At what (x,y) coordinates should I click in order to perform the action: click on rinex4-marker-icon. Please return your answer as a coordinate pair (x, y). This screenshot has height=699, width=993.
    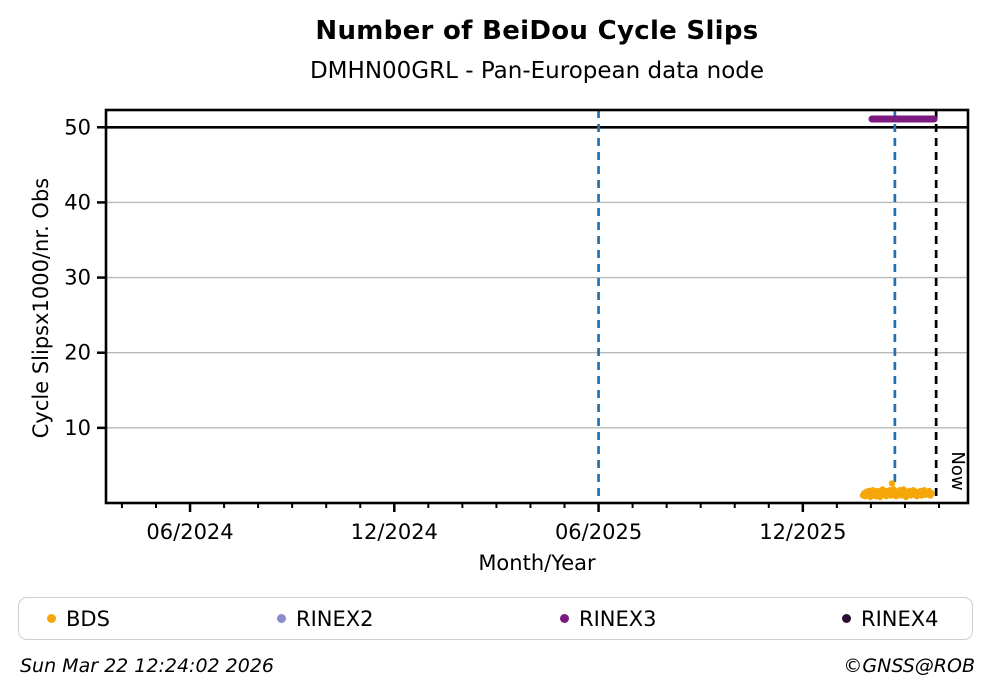
    Looking at the image, I should click on (846, 618).